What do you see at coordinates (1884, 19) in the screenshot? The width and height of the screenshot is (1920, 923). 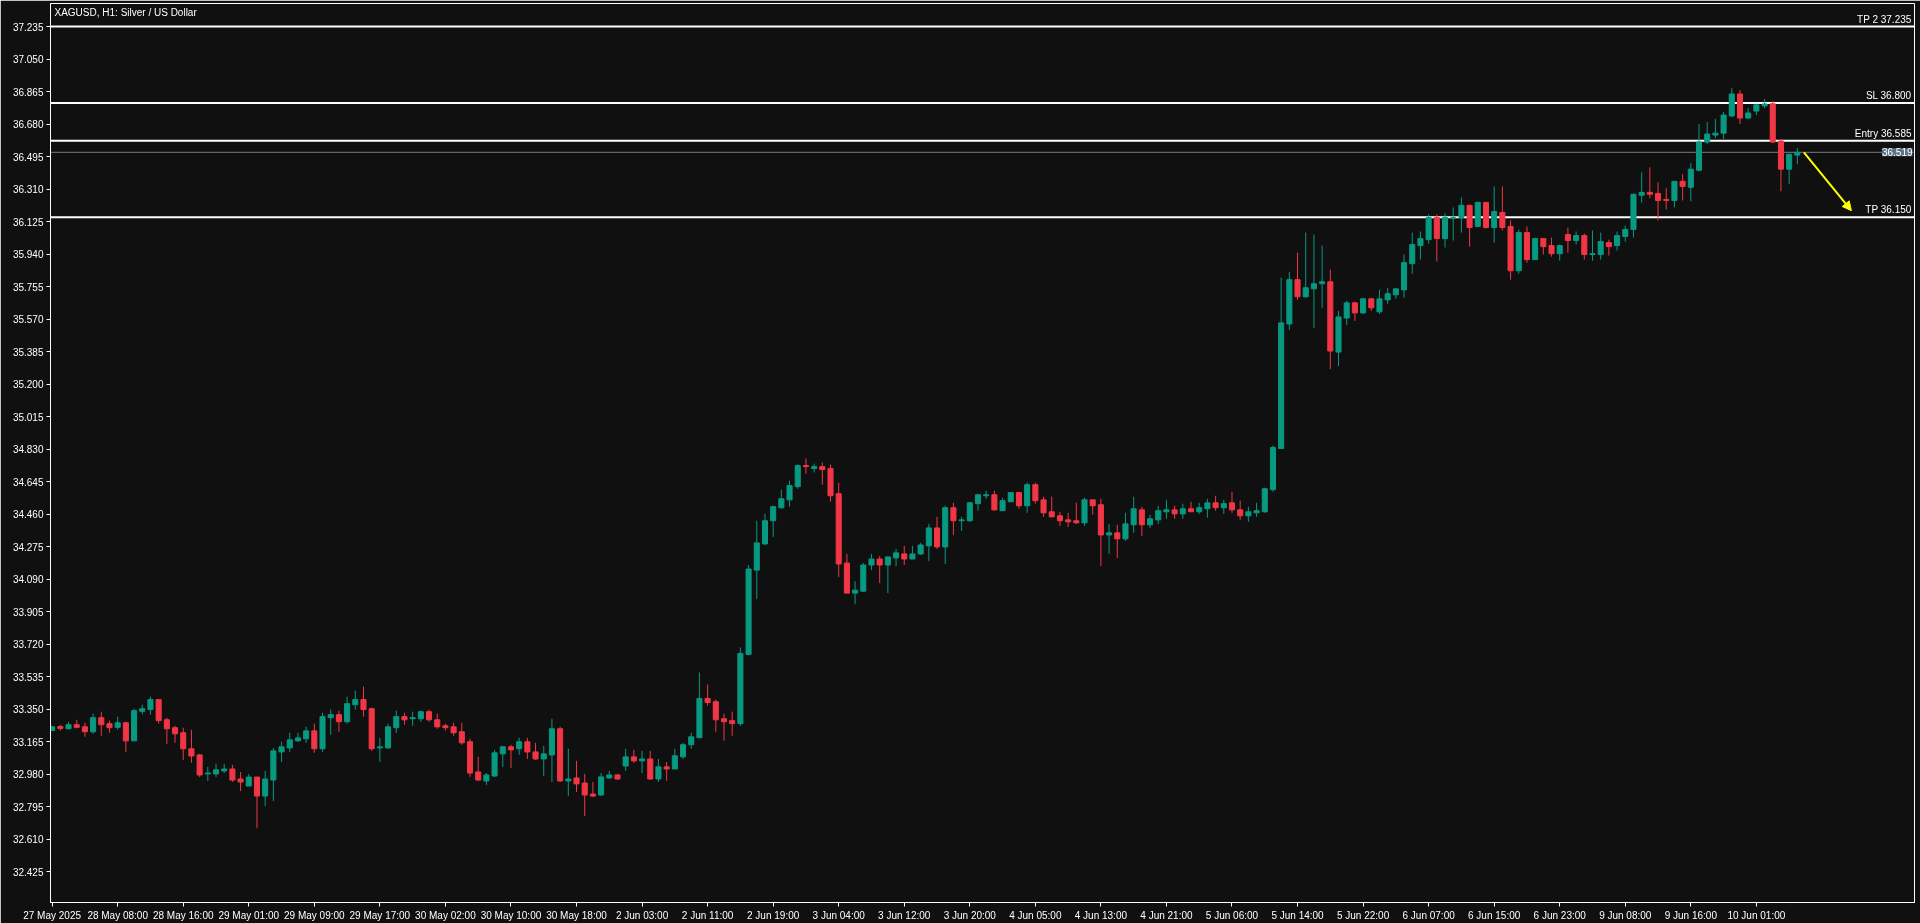 I see `ref-line-label: TP 2 37.235` at bounding box center [1884, 19].